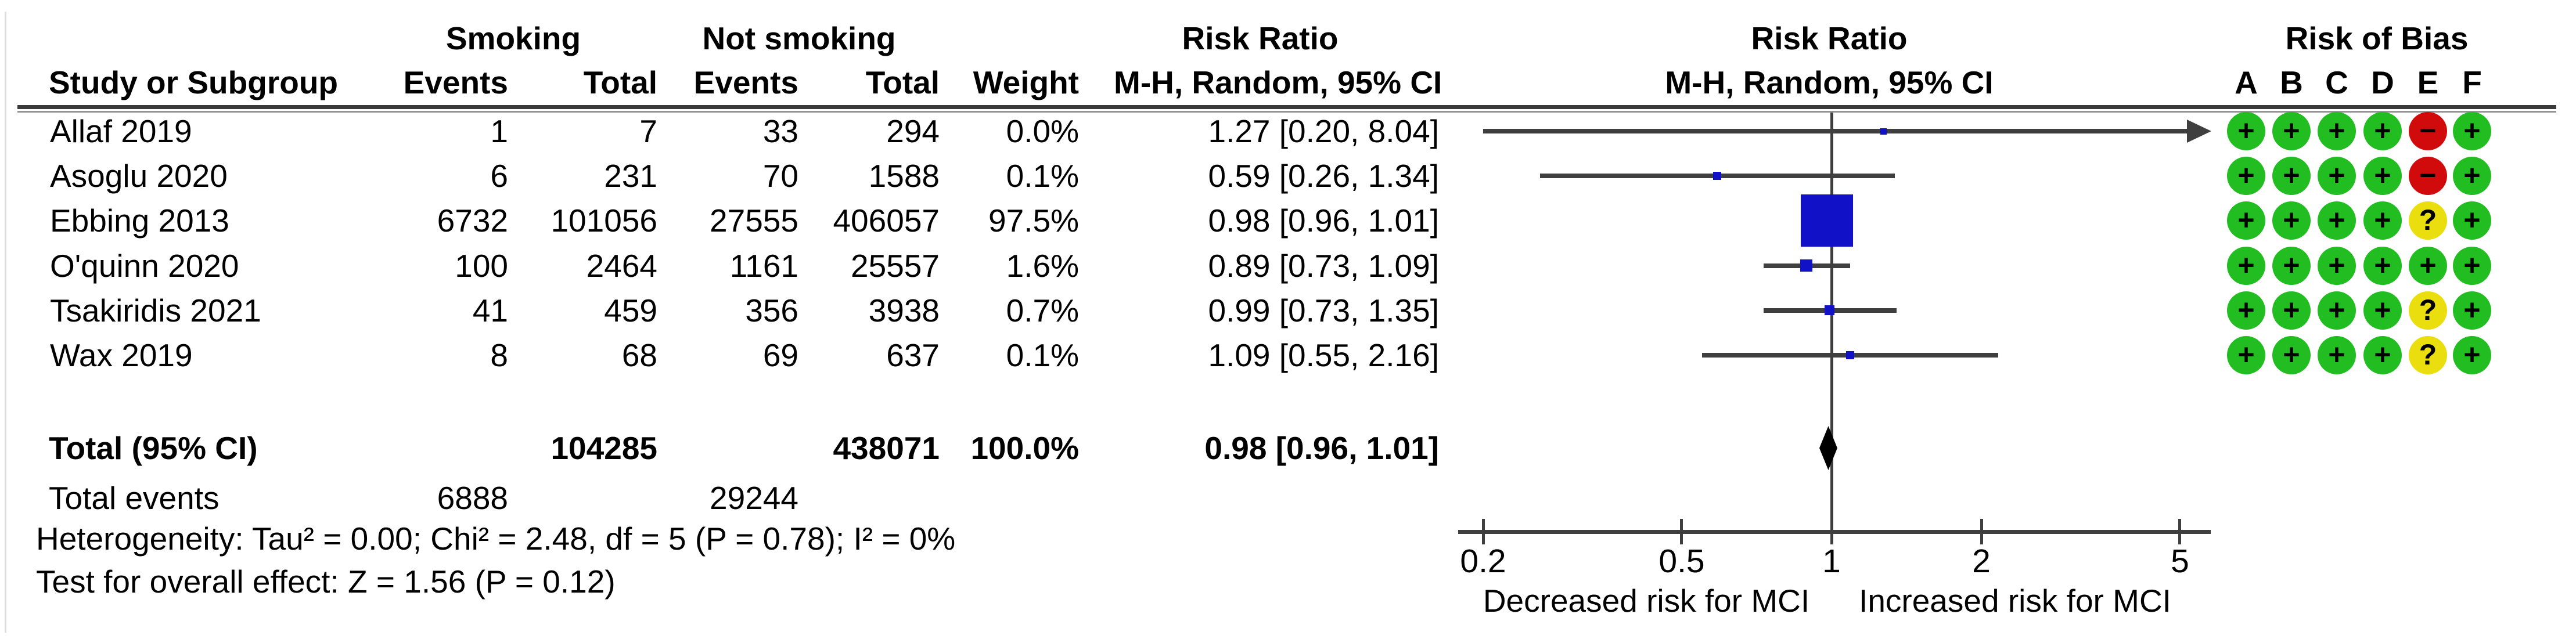  Describe the element at coordinates (1323, 310) in the screenshot. I see `cell-rr_text: 0.99 [0.73, 1.35]` at that location.